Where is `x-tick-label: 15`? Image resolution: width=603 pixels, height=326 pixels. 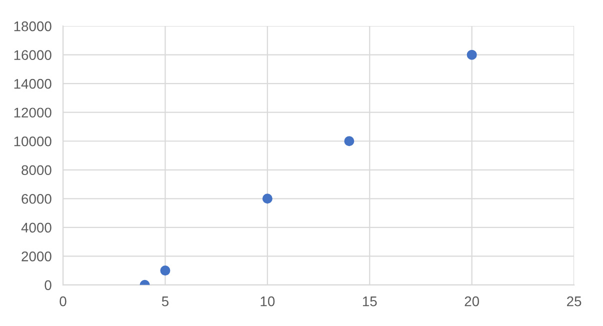 x-tick-label: 15 is located at coordinates (369, 301).